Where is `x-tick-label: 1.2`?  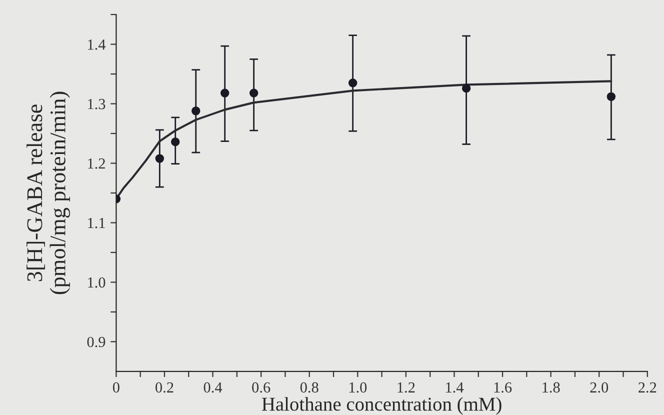
x-tick-label: 1.2 is located at coordinates (406, 387).